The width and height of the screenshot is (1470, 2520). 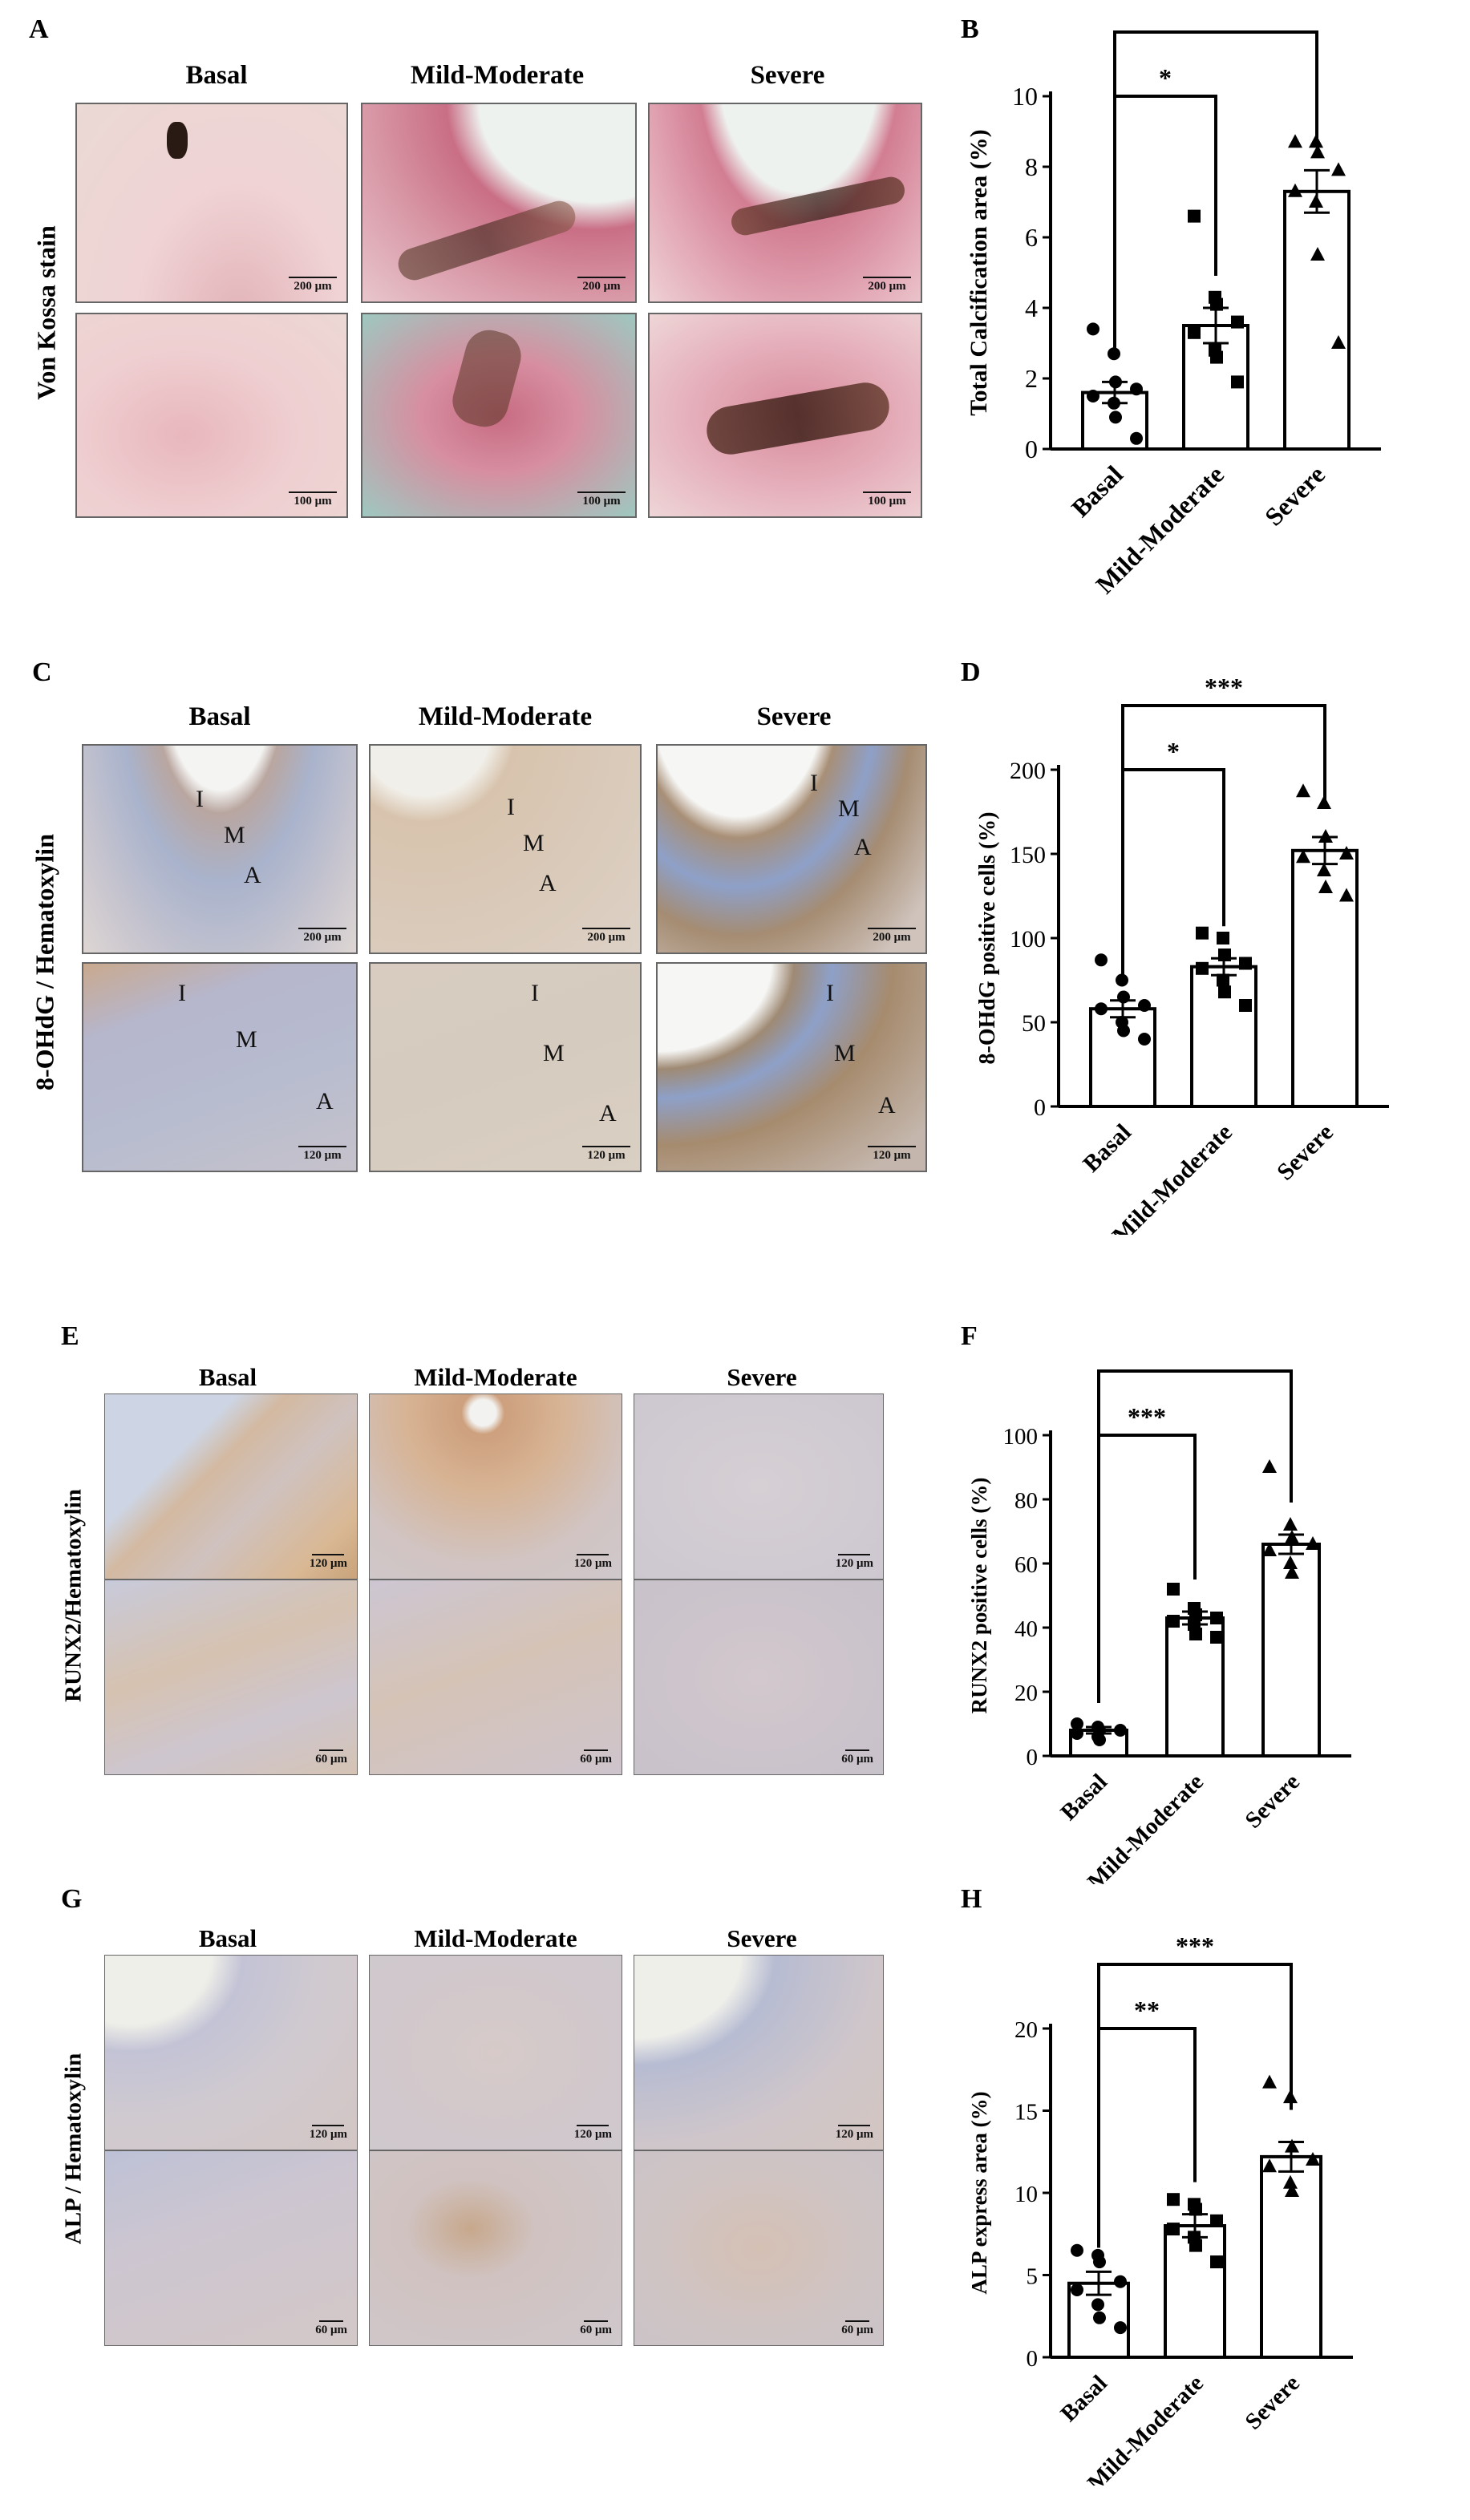 I want to click on y-tick-label: 20, so click(x=1026, y=2030).